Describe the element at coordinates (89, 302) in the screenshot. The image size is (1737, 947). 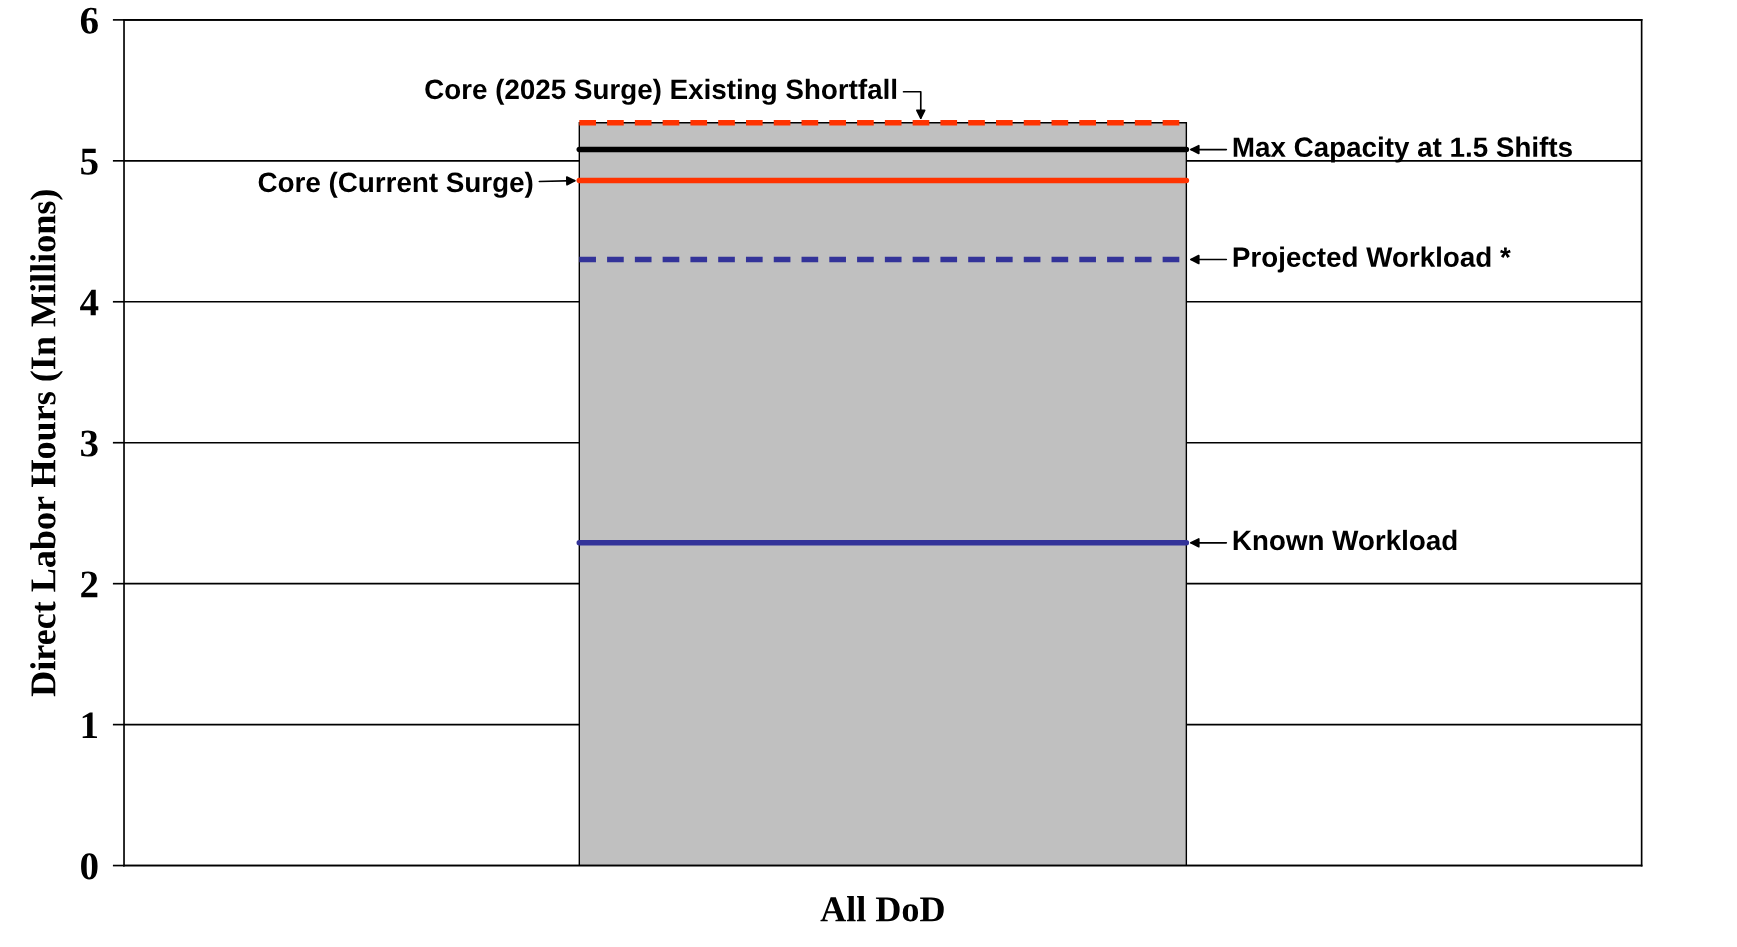
I see `y-tick-label: 4` at that location.